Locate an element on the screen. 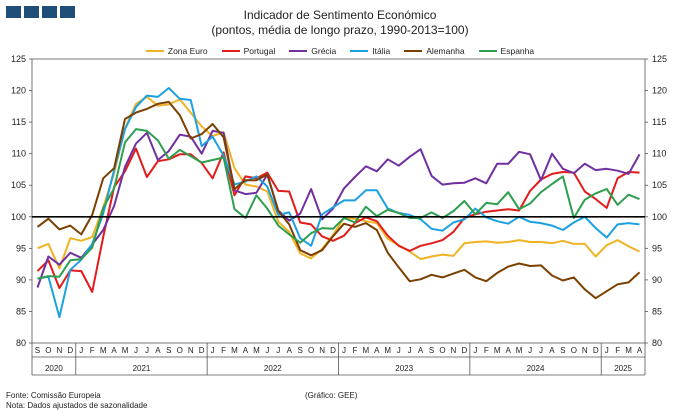 This screenshot has width=680, height=419. seasonal-note: Nota: Dados ajustados de sazonalidade is located at coordinates (77, 405).